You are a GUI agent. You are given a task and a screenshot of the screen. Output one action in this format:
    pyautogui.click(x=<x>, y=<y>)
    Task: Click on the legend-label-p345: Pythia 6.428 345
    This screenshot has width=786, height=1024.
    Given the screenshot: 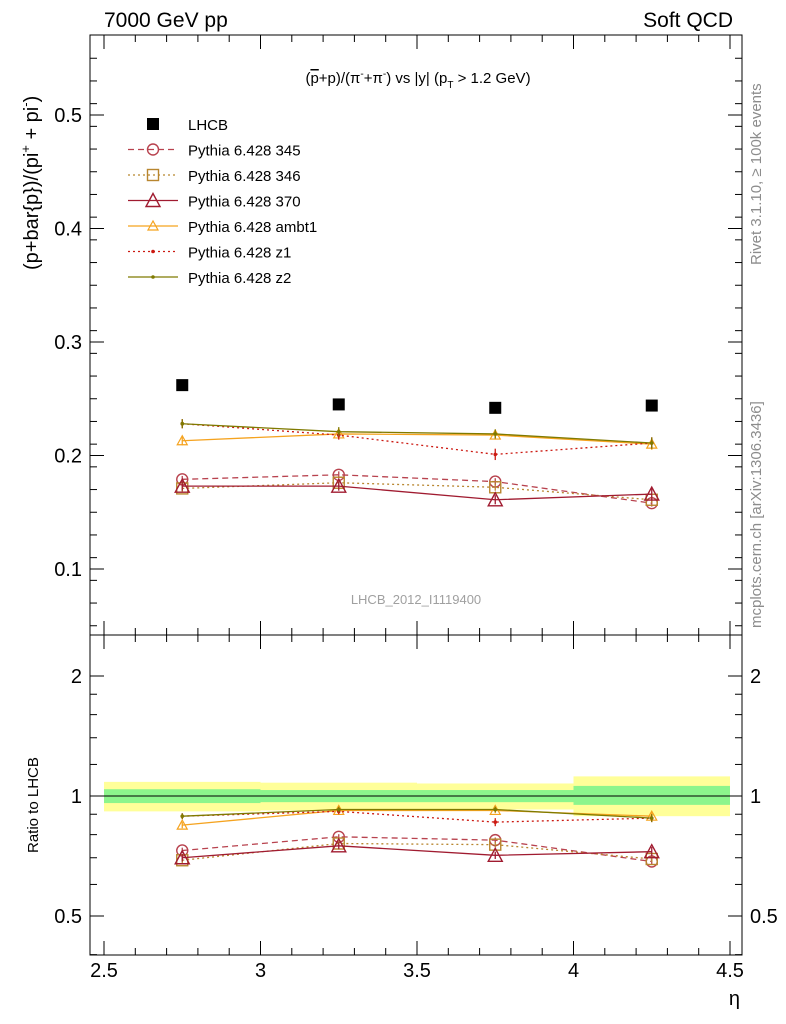 What is the action you would take?
    pyautogui.click(x=244, y=151)
    